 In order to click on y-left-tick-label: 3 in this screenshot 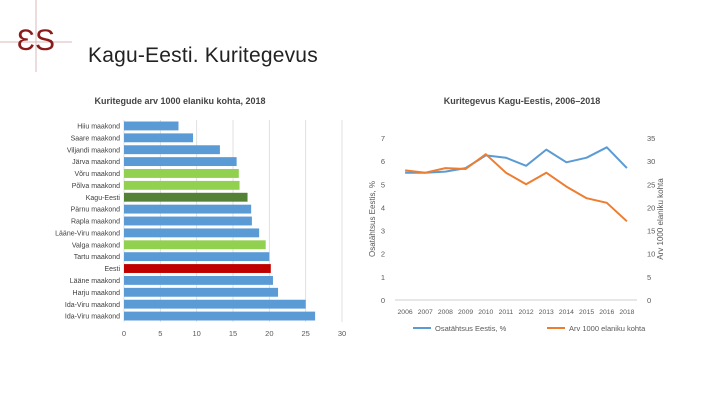, I will do `click(383, 231)`.